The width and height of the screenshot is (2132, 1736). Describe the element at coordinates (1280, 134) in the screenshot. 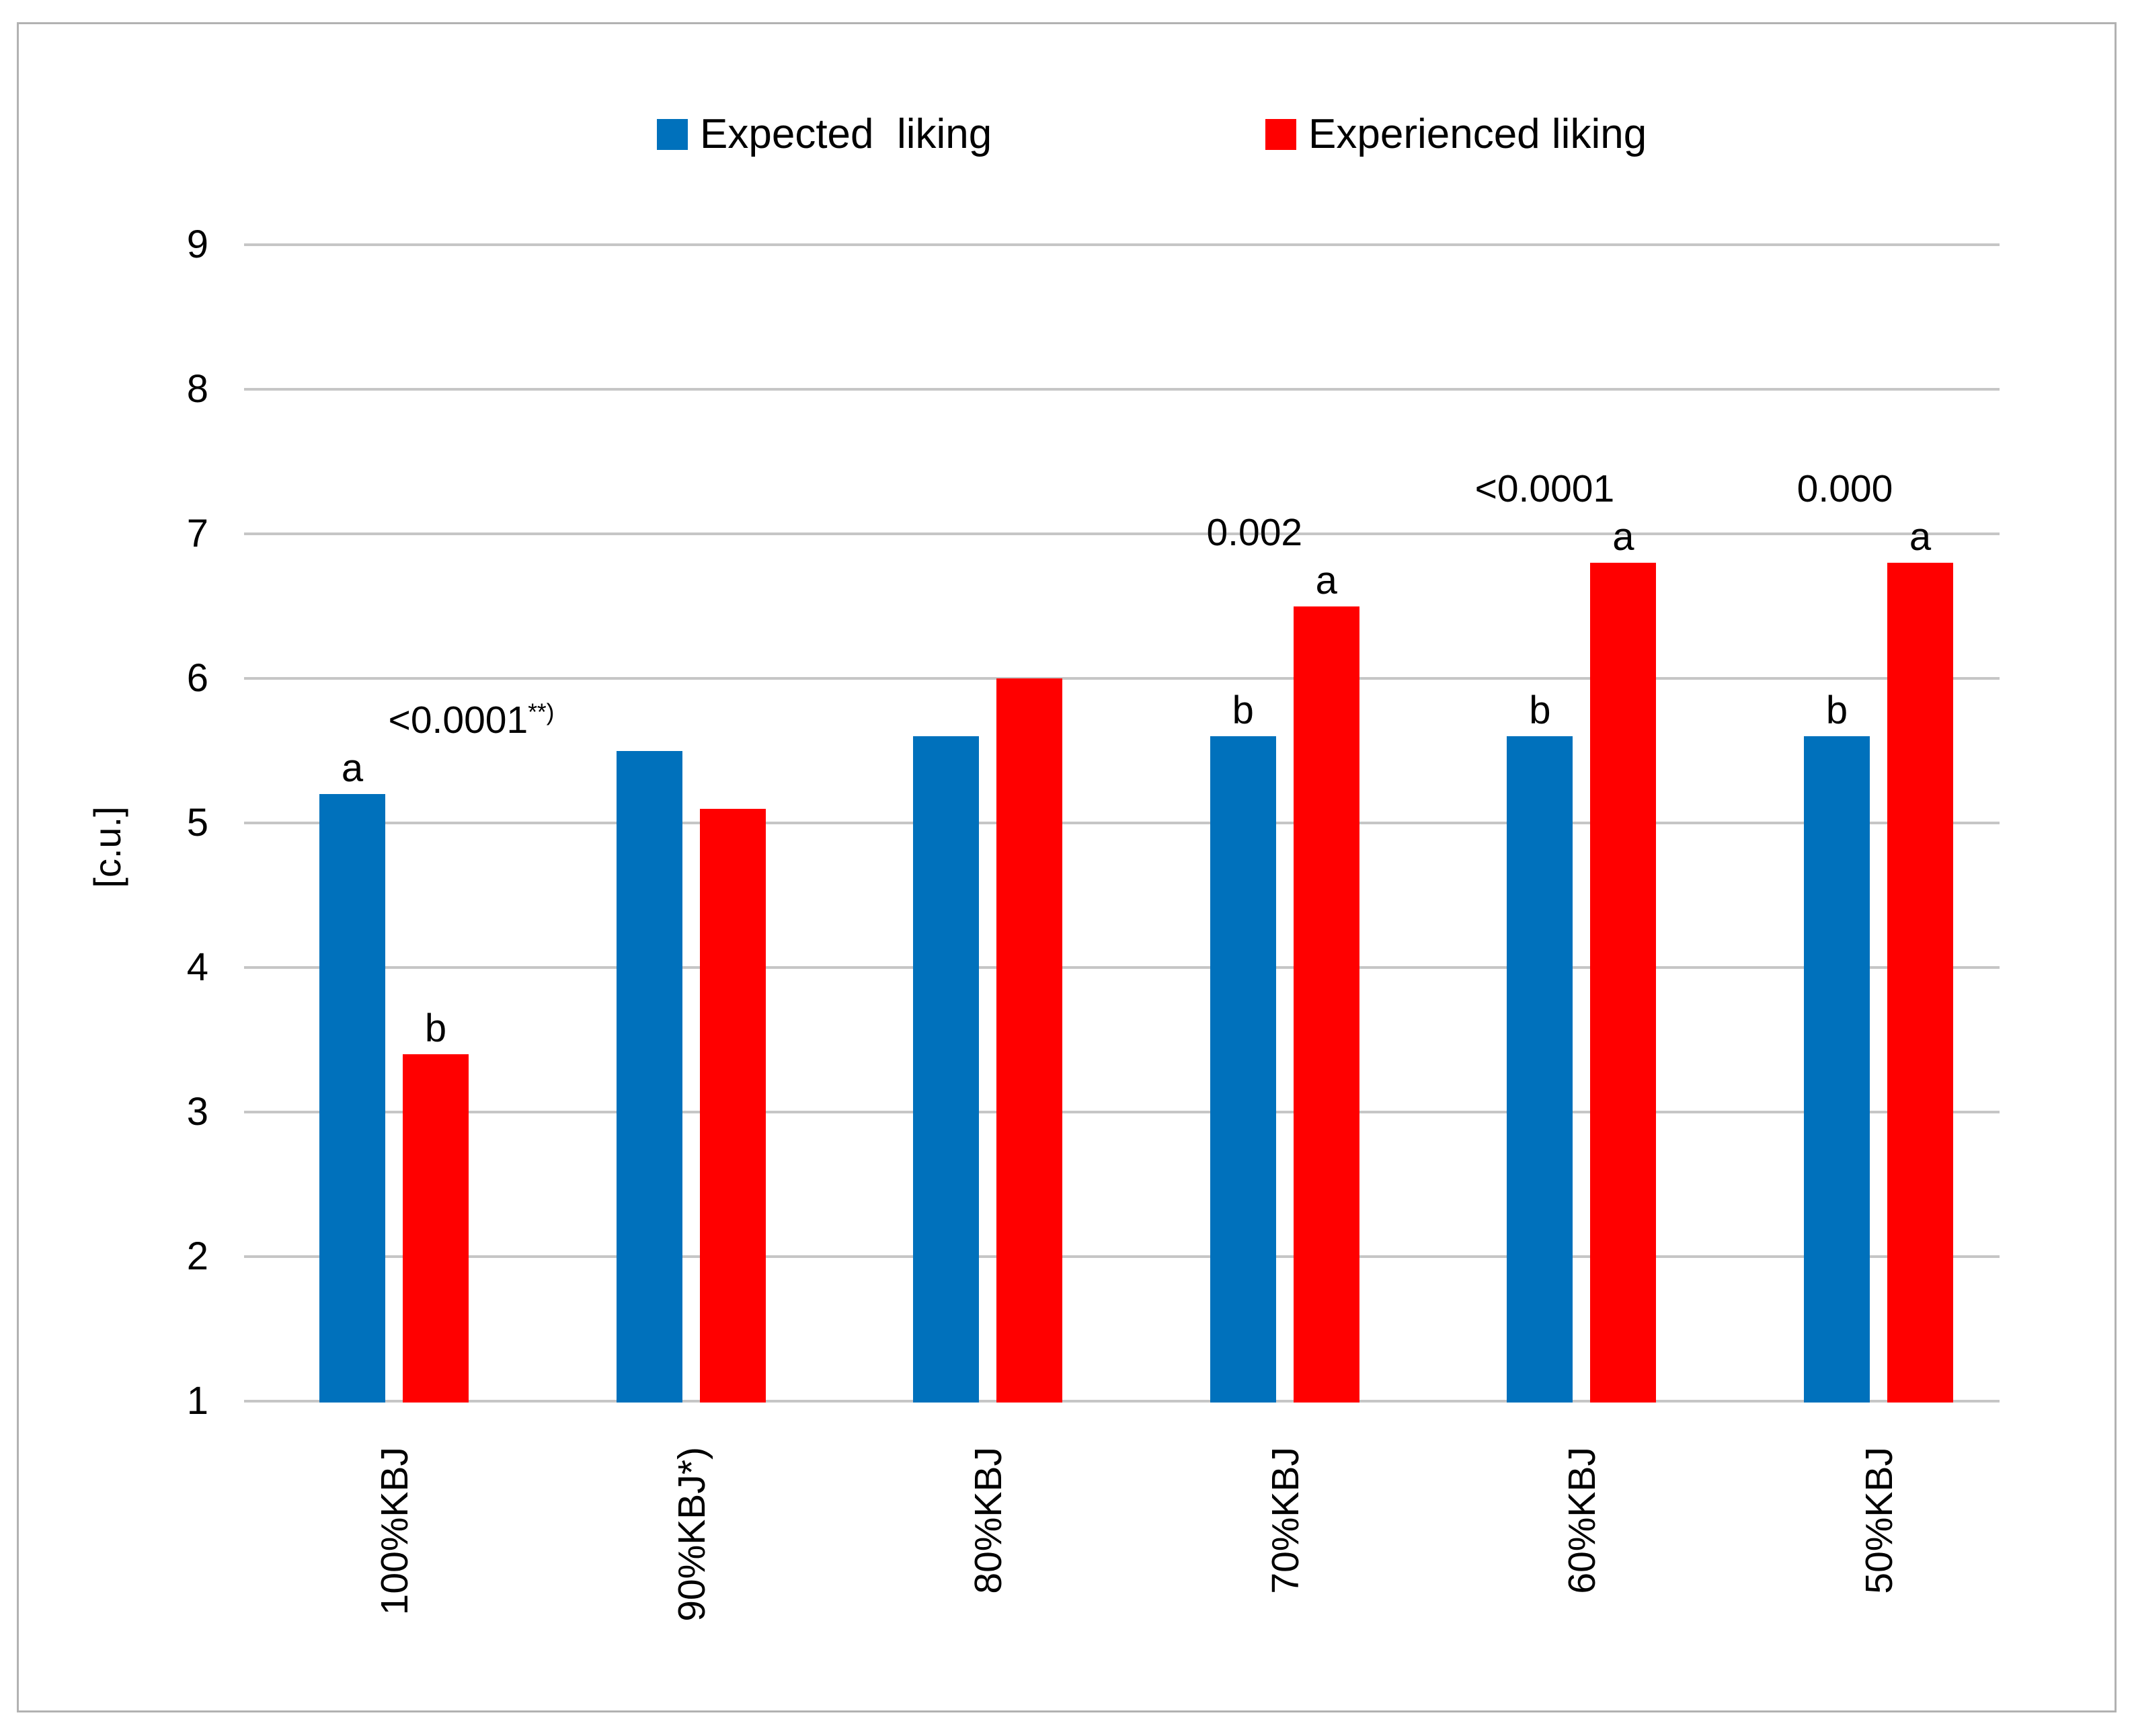

I see `legend-swatch-experienced-icon` at that location.